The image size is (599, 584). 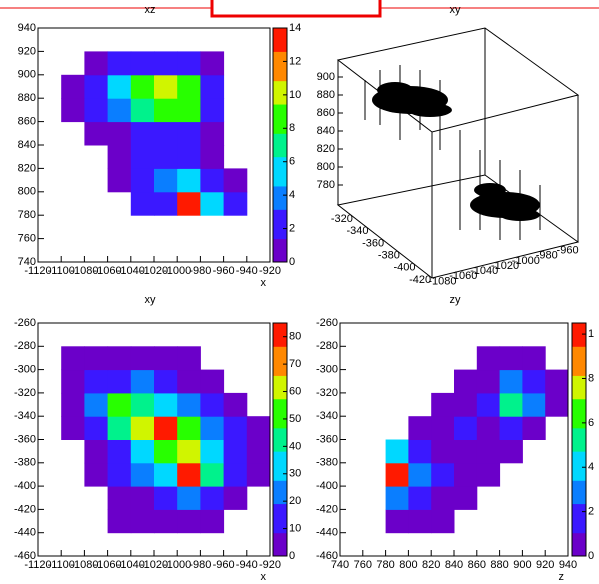 What do you see at coordinates (327, 370) in the screenshot?
I see `y-tick-label: -300` at bounding box center [327, 370].